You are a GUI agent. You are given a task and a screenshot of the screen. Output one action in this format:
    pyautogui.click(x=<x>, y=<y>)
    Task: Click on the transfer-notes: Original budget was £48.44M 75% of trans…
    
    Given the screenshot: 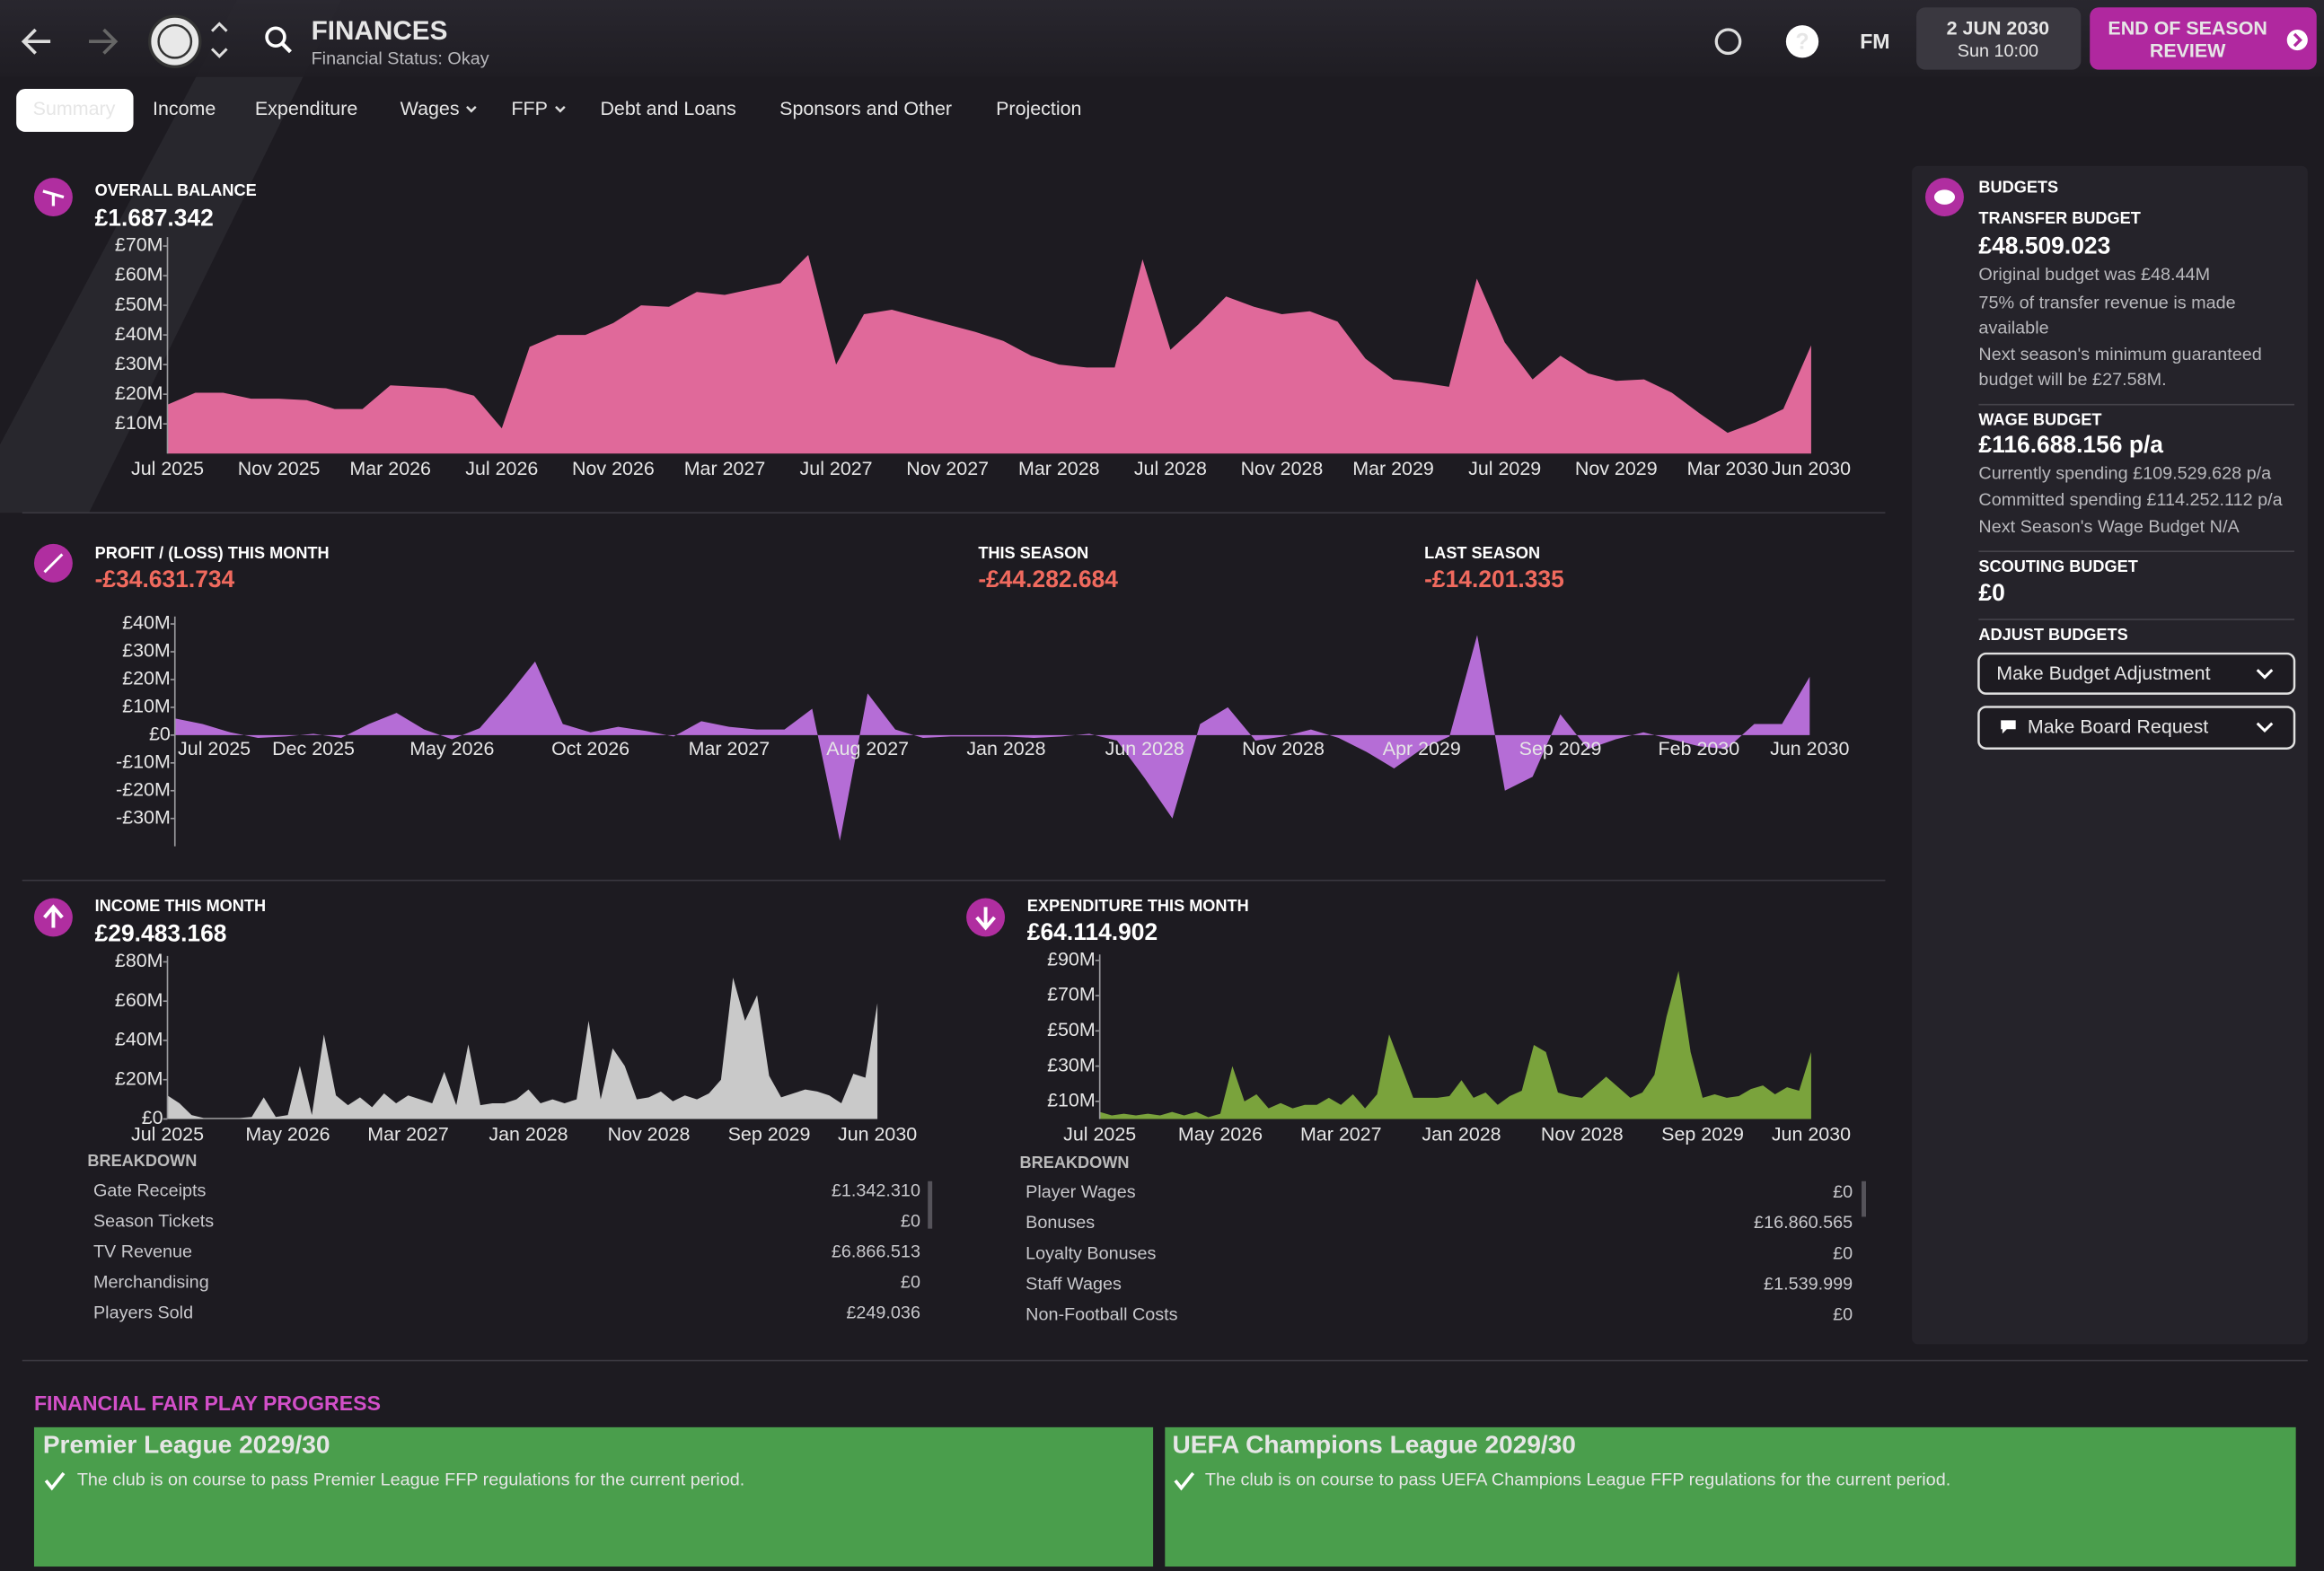 What is the action you would take?
    pyautogui.click(x=2120, y=327)
    